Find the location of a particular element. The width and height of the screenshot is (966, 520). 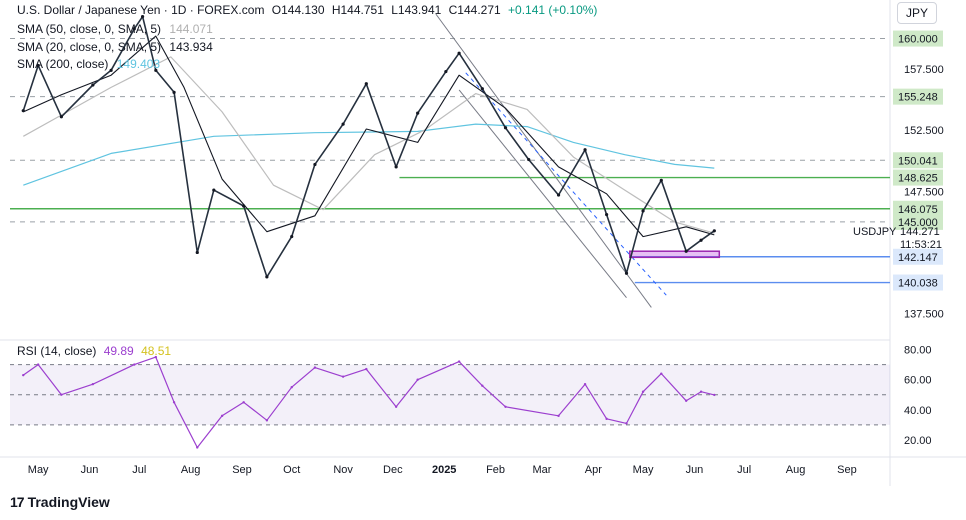

time-tick-8: 2025 is located at coordinates (444, 470).